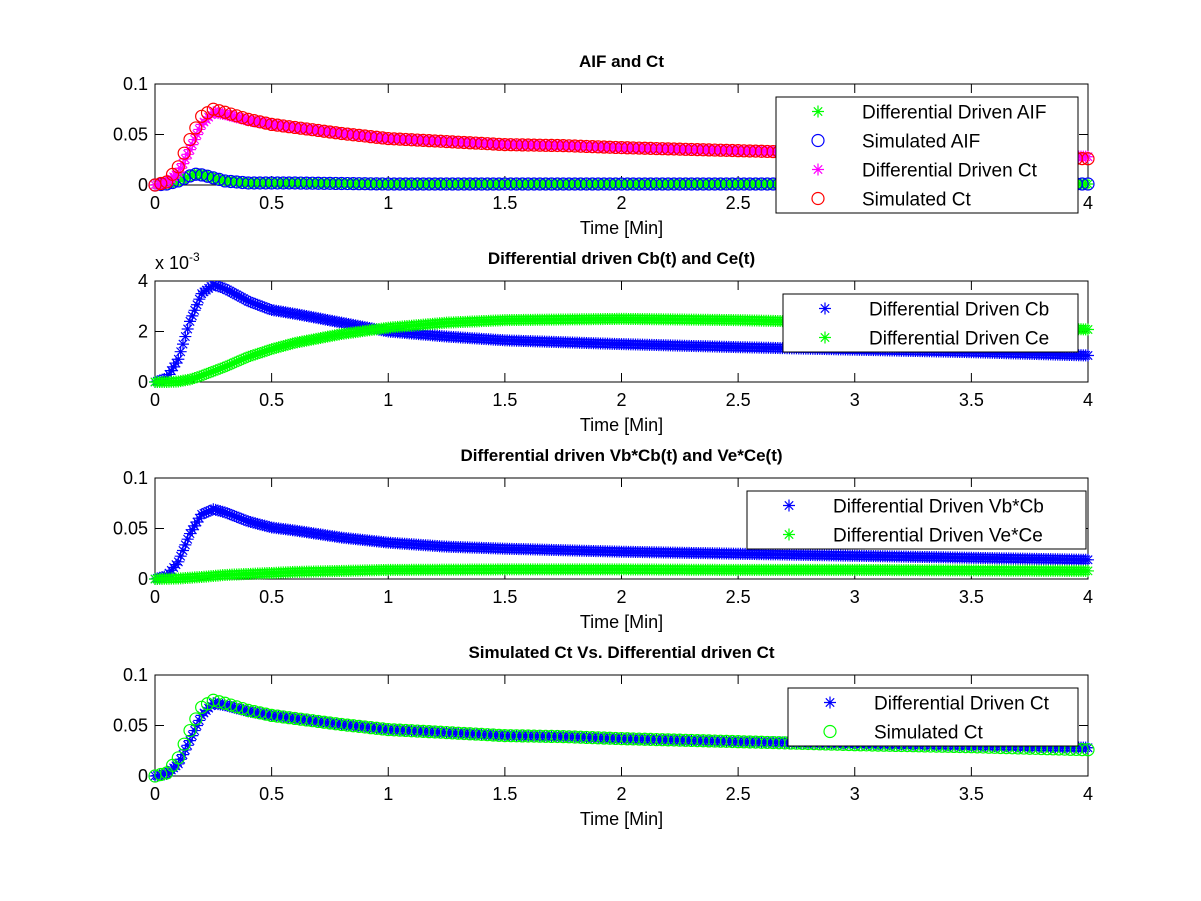 The height and width of the screenshot is (901, 1201). Describe the element at coordinates (621, 228) in the screenshot. I see `x-axis-label: Time [Min]` at that location.